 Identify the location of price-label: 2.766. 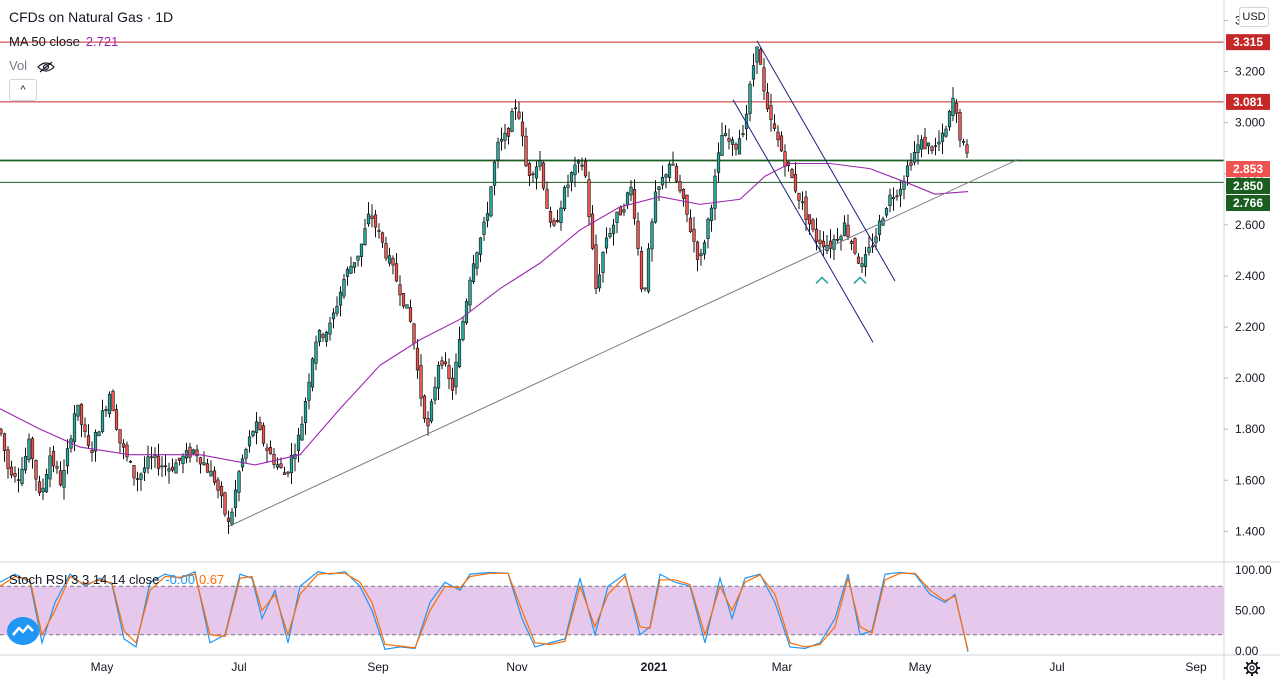
(1248, 203).